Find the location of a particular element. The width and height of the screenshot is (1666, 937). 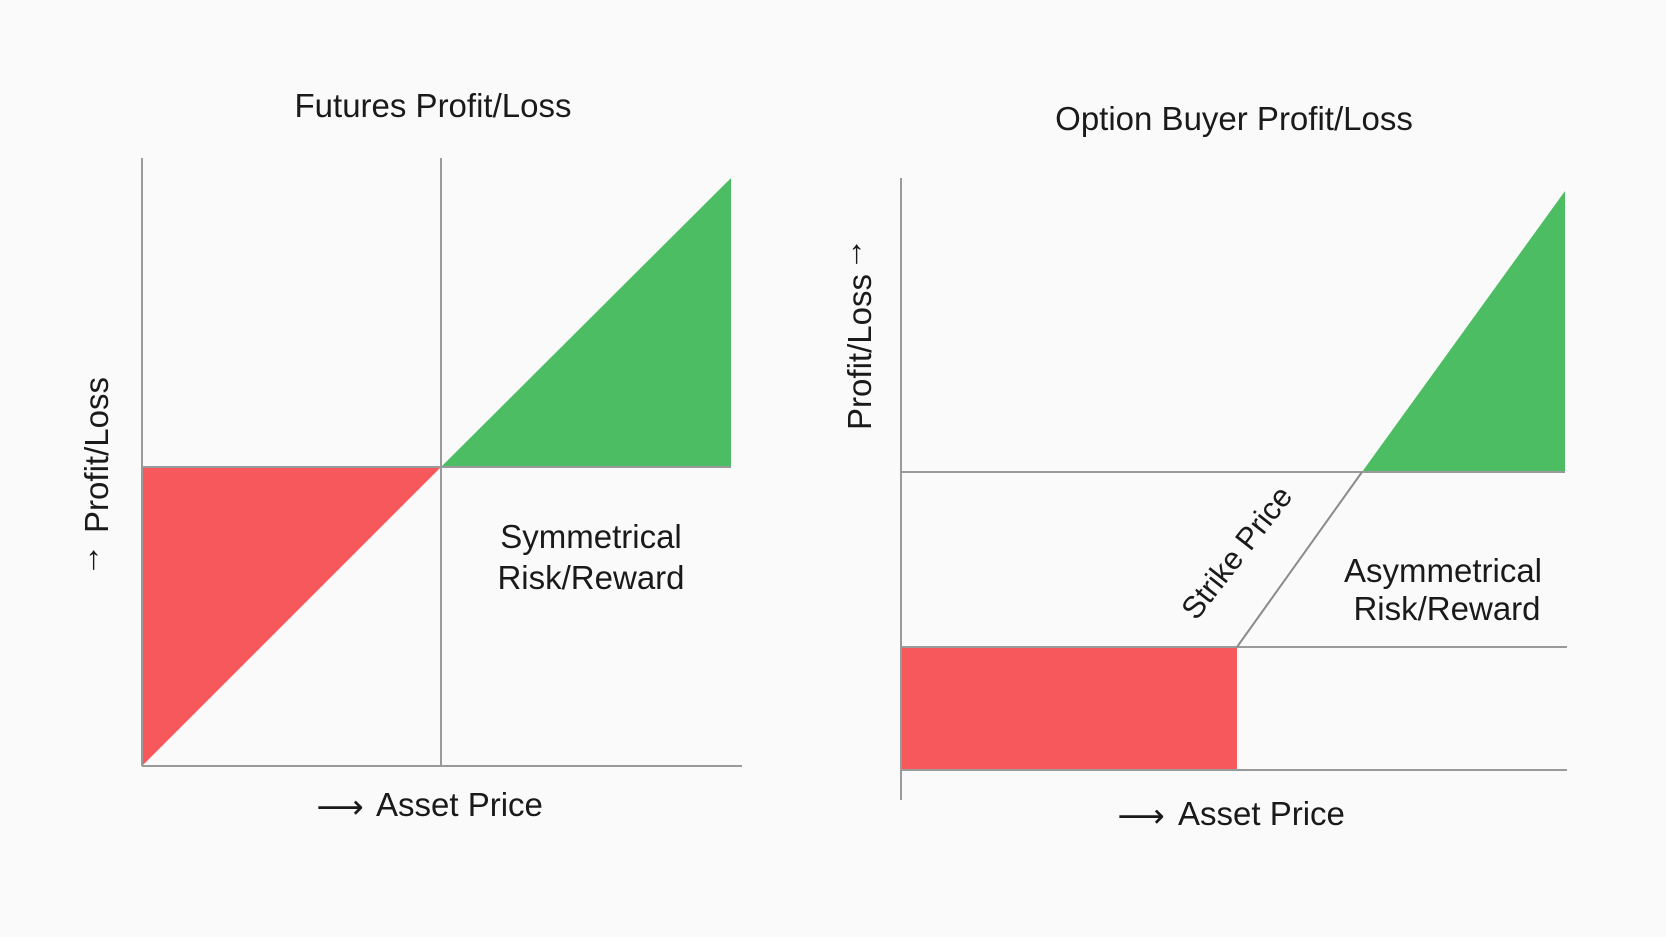

option-buyer-strike-label: Strike Price is located at coordinates (1236, 552).